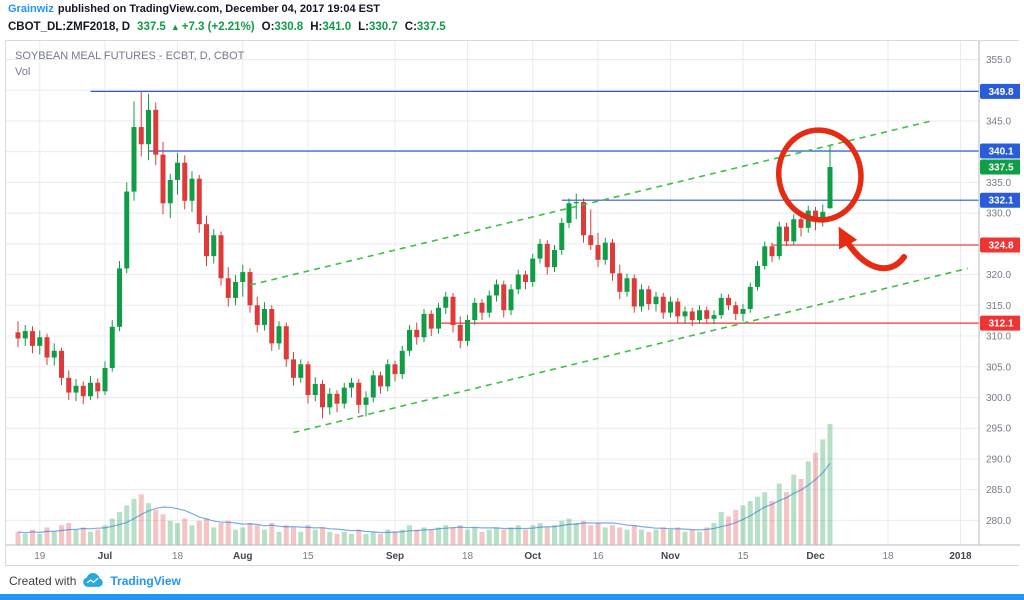 This screenshot has height=600, width=1024. Describe the element at coordinates (598, 556) in the screenshot. I see `svg-text: 16` at that location.